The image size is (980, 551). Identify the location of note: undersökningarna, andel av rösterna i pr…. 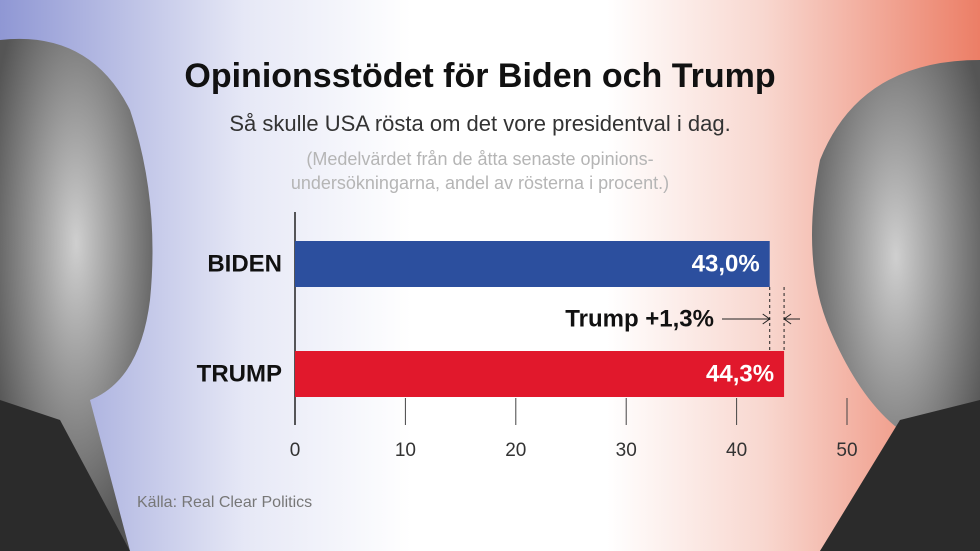
(480, 183).